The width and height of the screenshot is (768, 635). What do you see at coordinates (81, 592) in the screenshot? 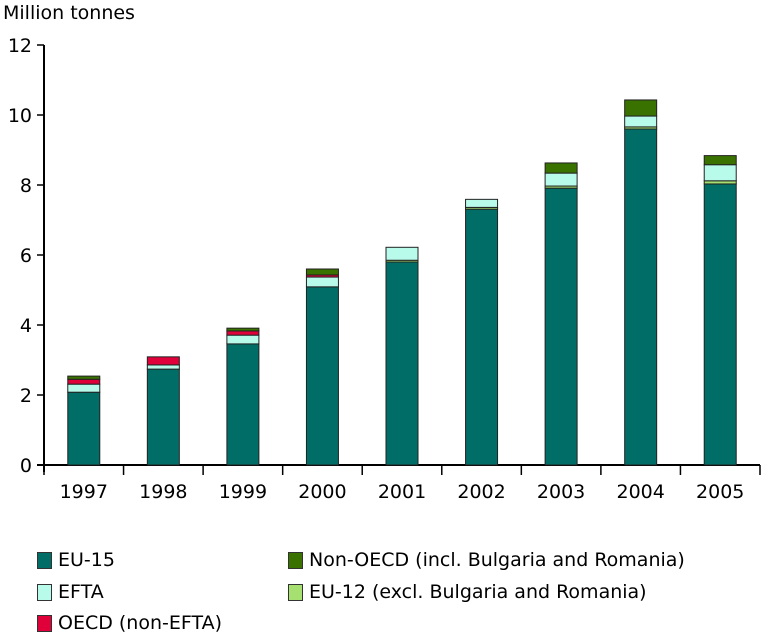
I see `legend-label: EFTA` at bounding box center [81, 592].